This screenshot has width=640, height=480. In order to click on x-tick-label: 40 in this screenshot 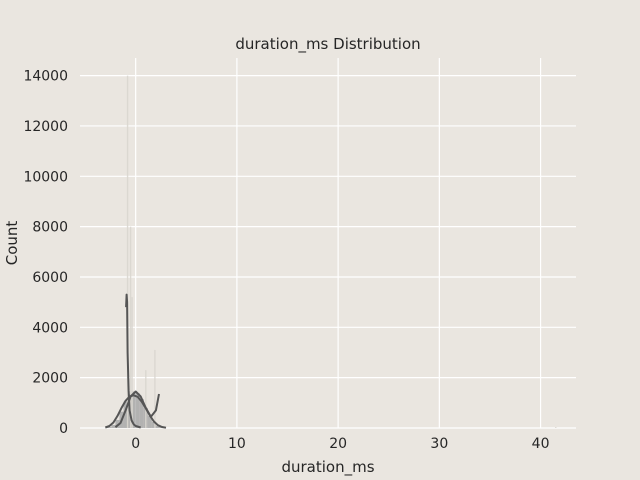, I will do `click(541, 444)`.